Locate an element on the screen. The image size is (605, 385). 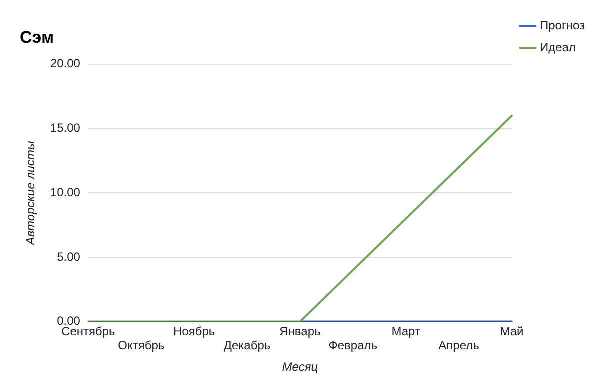
legend-label: Идеал is located at coordinates (558, 47).